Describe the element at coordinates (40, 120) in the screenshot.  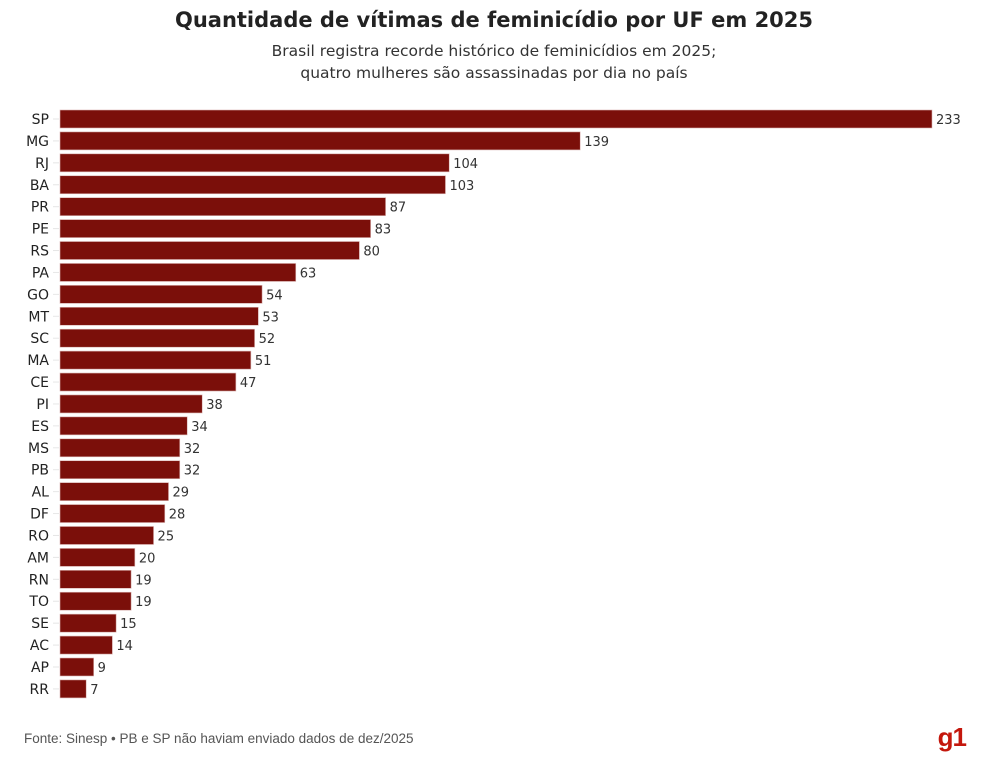
I see `category-label: SP` at that location.